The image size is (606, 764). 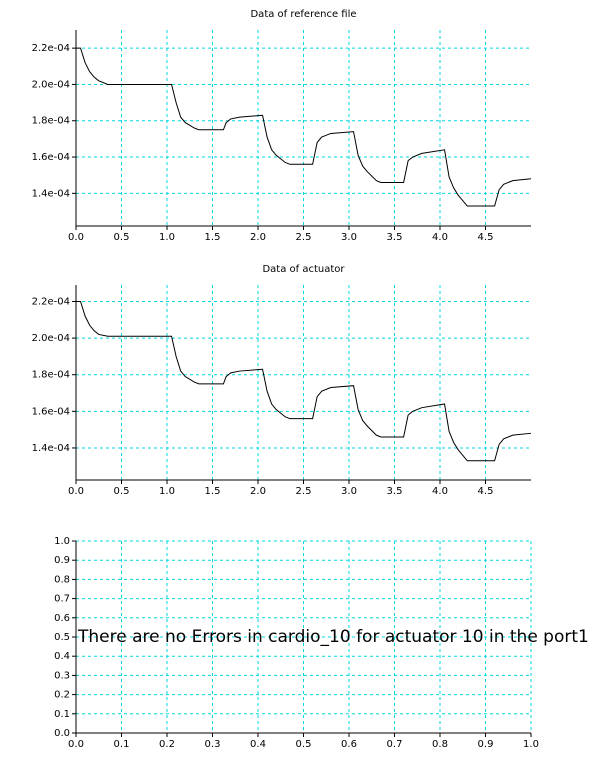 I want to click on y-tick-label: 0.8, so click(x=62, y=579).